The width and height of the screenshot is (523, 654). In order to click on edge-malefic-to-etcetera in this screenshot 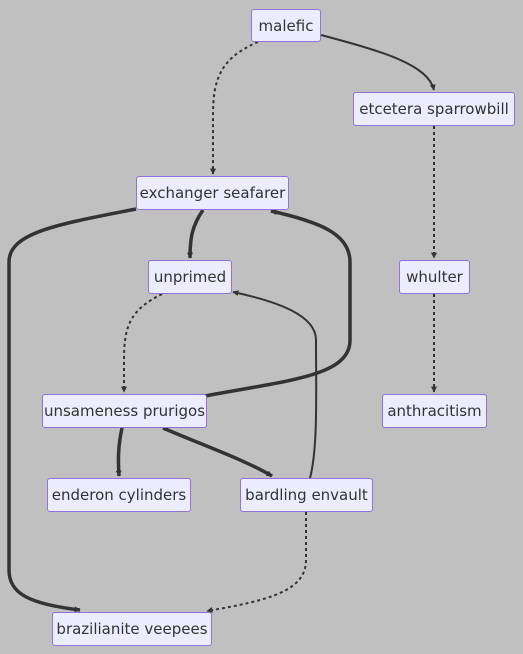, I will do `click(378, 62)`.